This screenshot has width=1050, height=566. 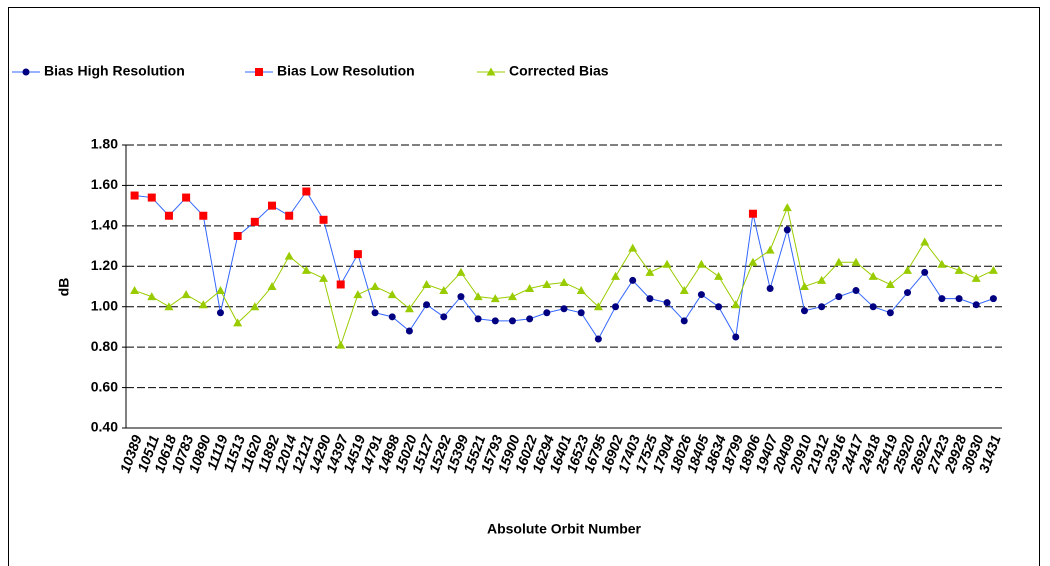 What do you see at coordinates (104, 427) in the screenshot?
I see `y-tick-label: 0.40` at bounding box center [104, 427].